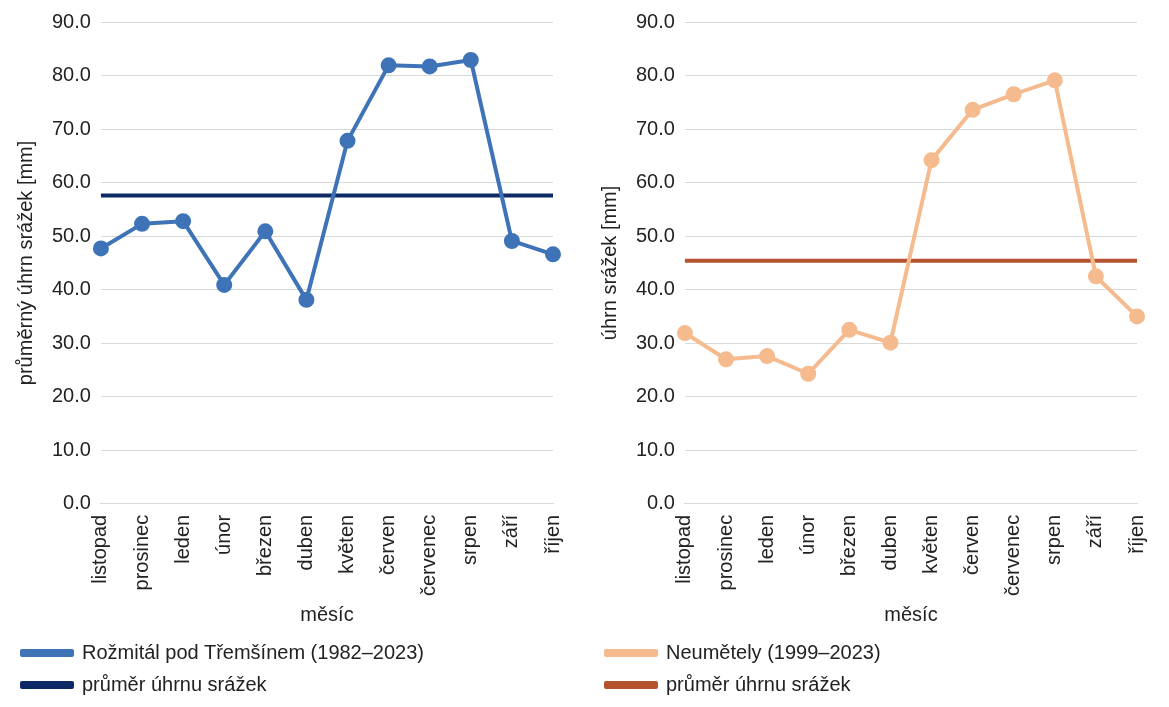 The image size is (1169, 707). Describe the element at coordinates (253, 651) in the screenshot. I see `legend-label: Rožmitál pod Třemšínem (1982–2023)` at that location.